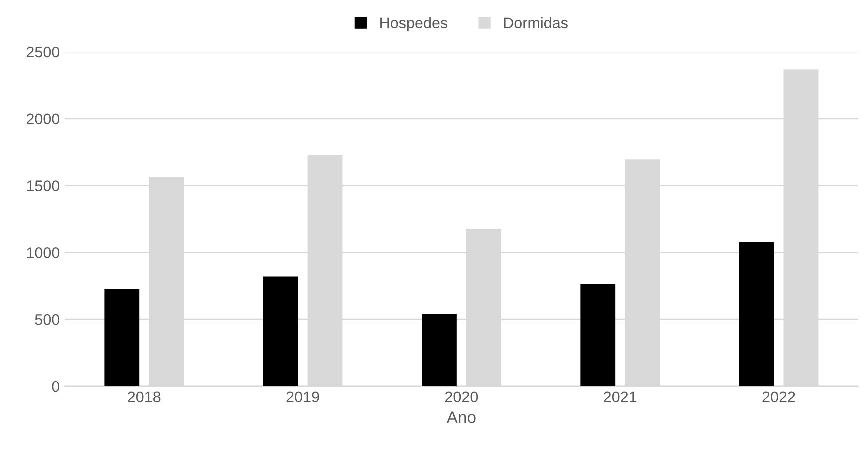  Describe the element at coordinates (43, 52) in the screenshot. I see `y-tick-label: 2500` at that location.